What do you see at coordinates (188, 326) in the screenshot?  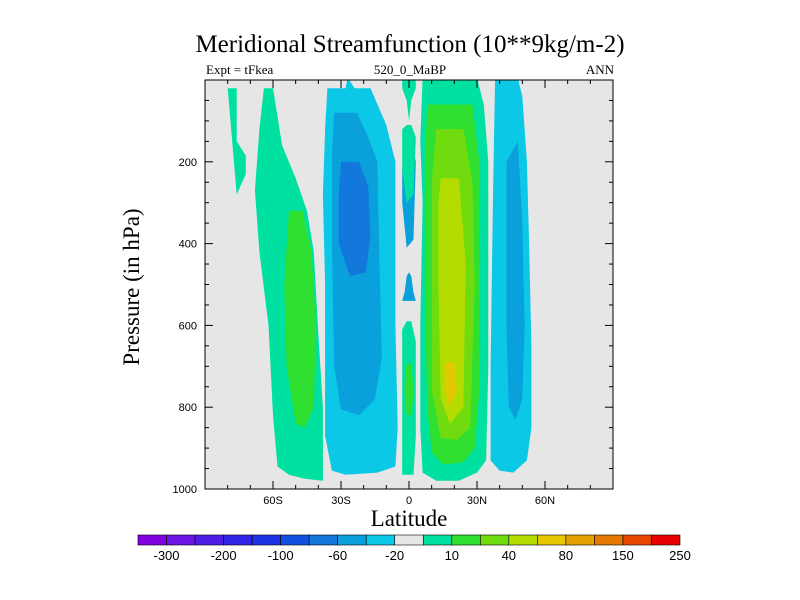 I see `y-tick-label: 600` at bounding box center [188, 326].